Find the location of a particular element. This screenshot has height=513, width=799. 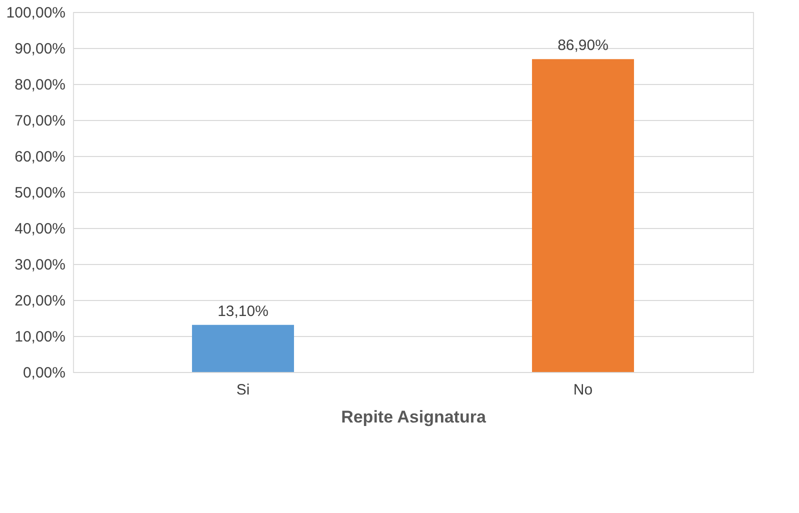

data-label: 86,90% is located at coordinates (583, 45).